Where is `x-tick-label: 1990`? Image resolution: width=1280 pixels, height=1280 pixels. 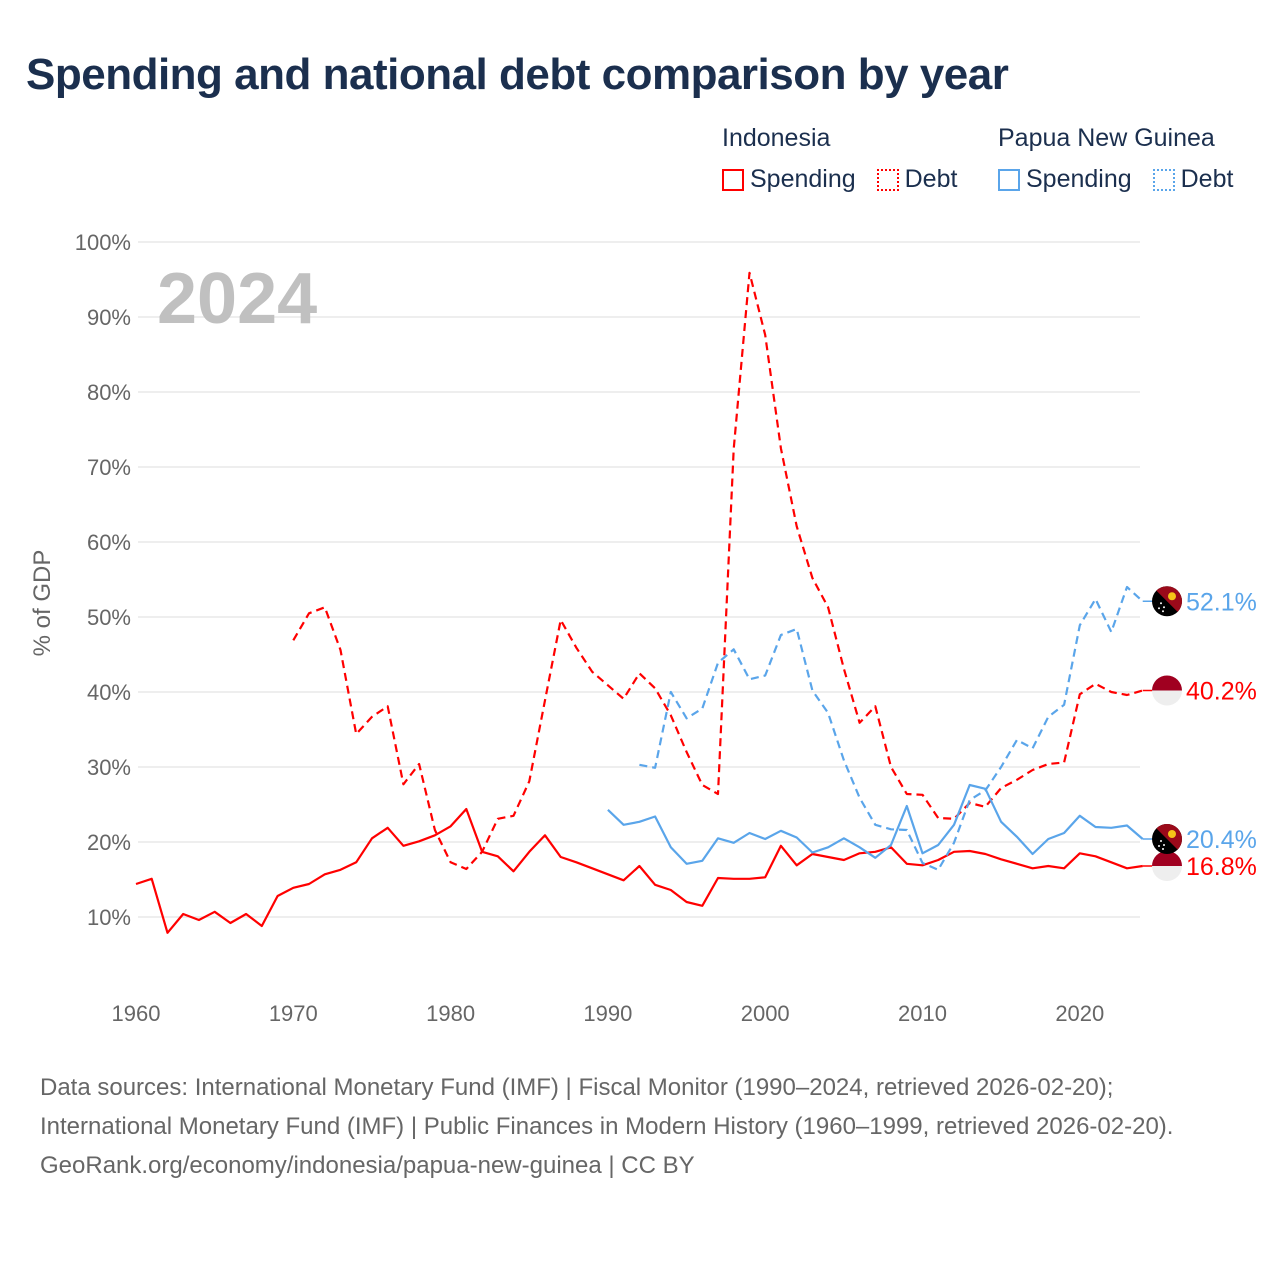 x-tick-label: 1990 is located at coordinates (607, 1013).